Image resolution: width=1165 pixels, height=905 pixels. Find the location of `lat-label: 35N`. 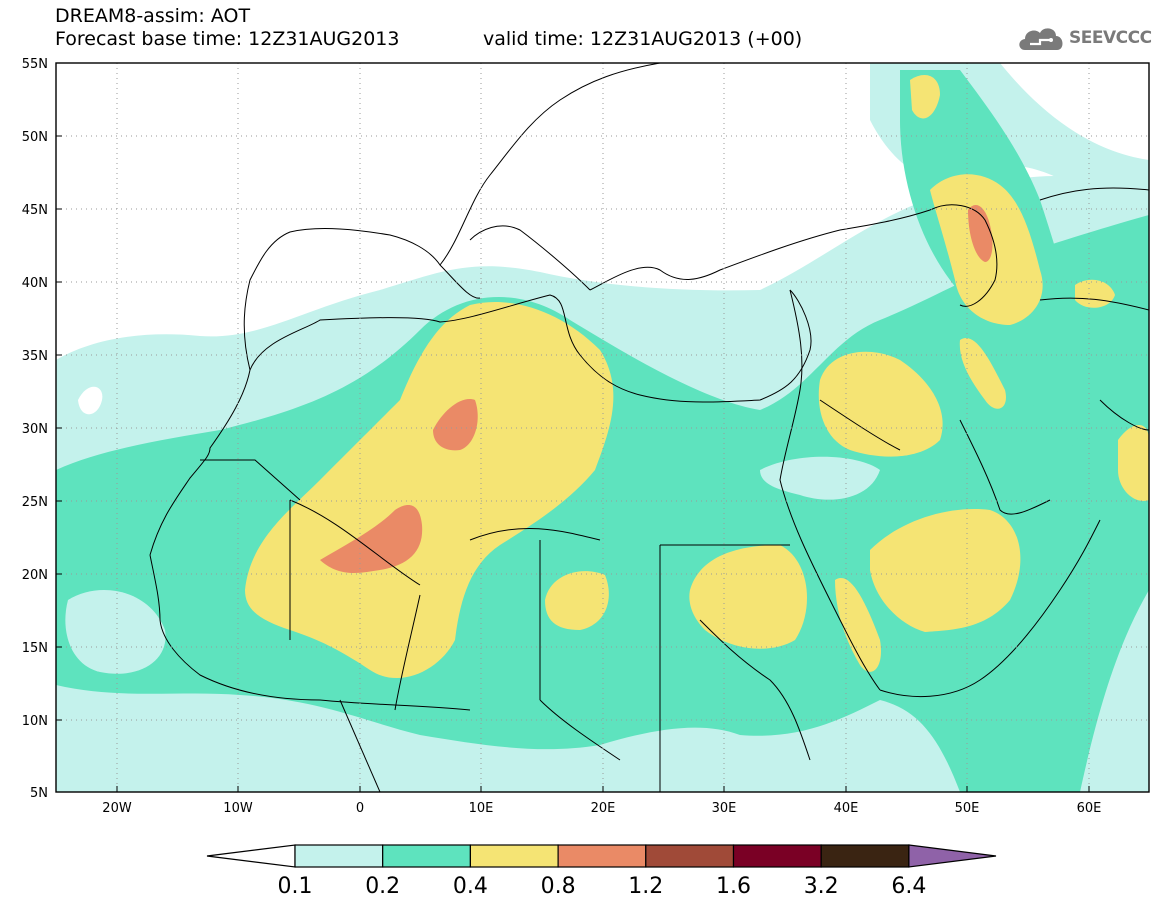

lat-label: 35N is located at coordinates (35, 356).